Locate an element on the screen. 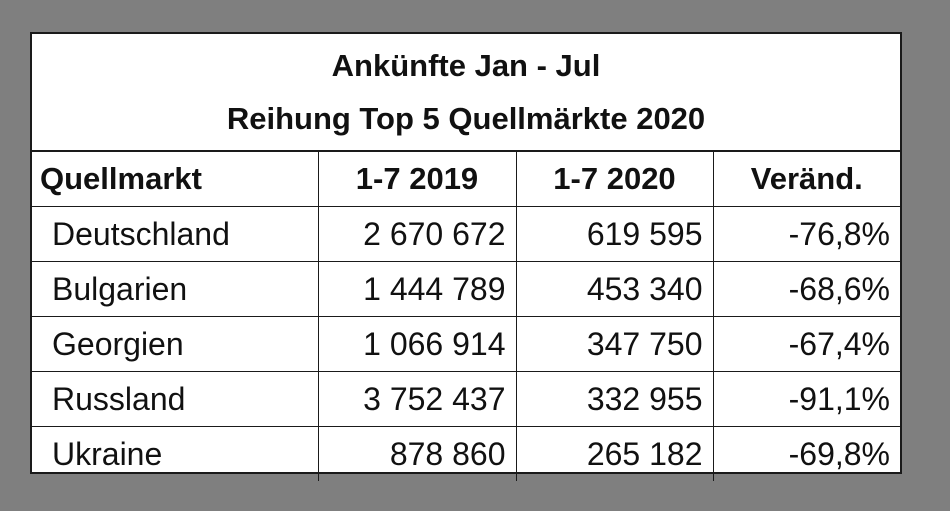  table-row: Russland 3 752 437 332 955 -91,1% is located at coordinates (466, 399).